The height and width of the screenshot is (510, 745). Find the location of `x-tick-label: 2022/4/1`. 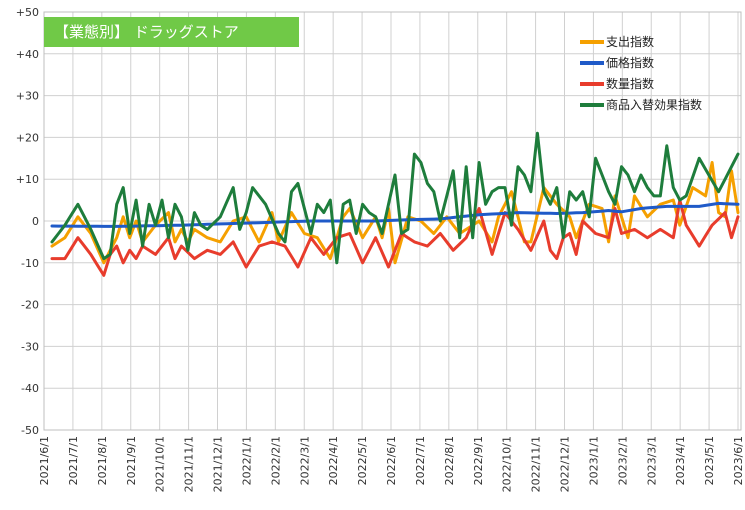

x-tick-label: 2022/4/1 is located at coordinates (333, 460).